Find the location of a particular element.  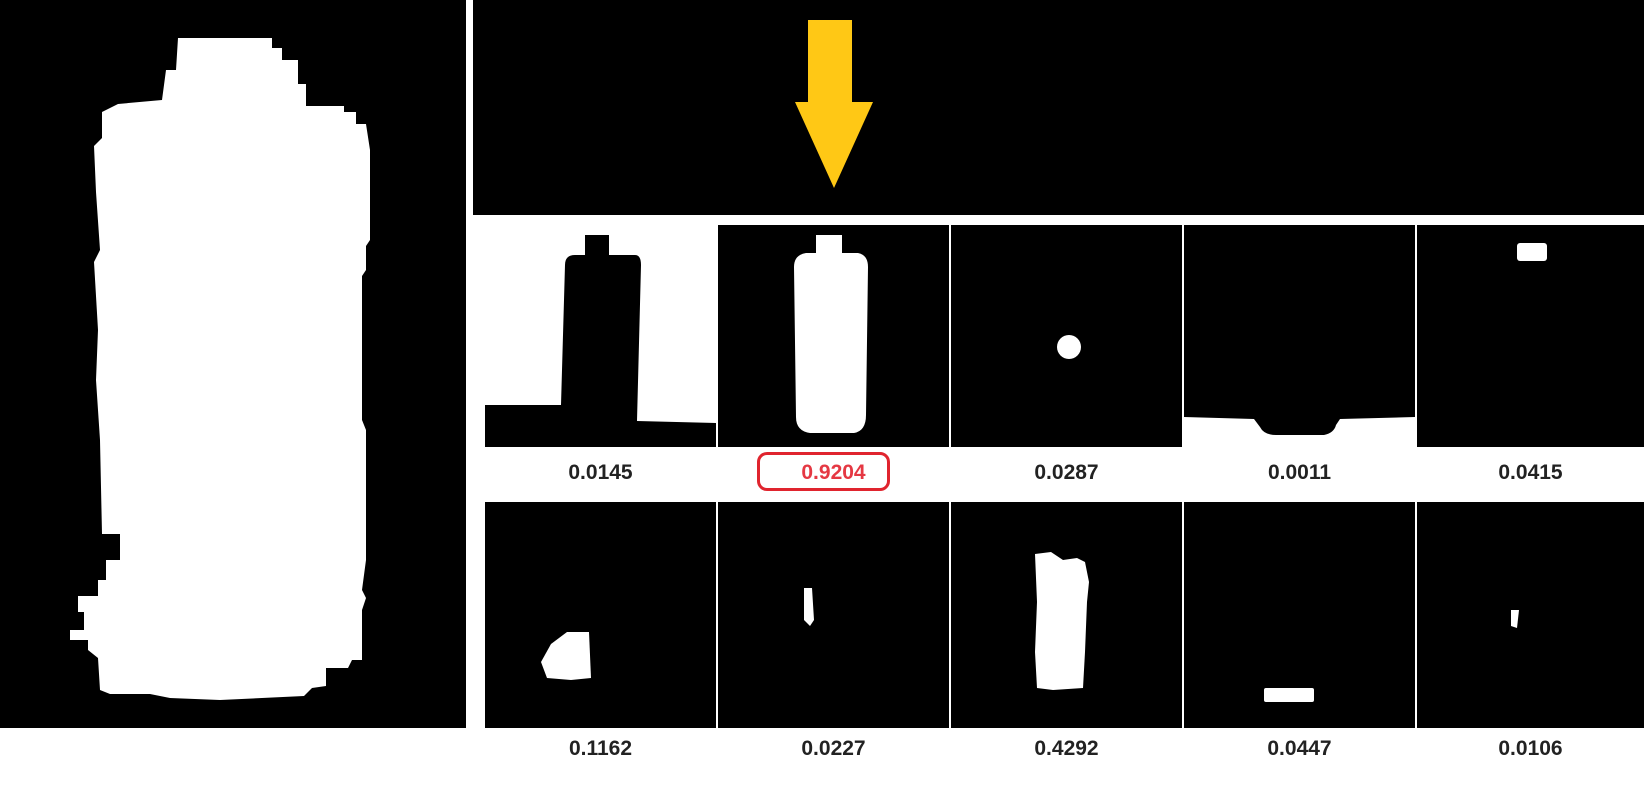

score-r2-2: 0.0227 is located at coordinates (833, 748).